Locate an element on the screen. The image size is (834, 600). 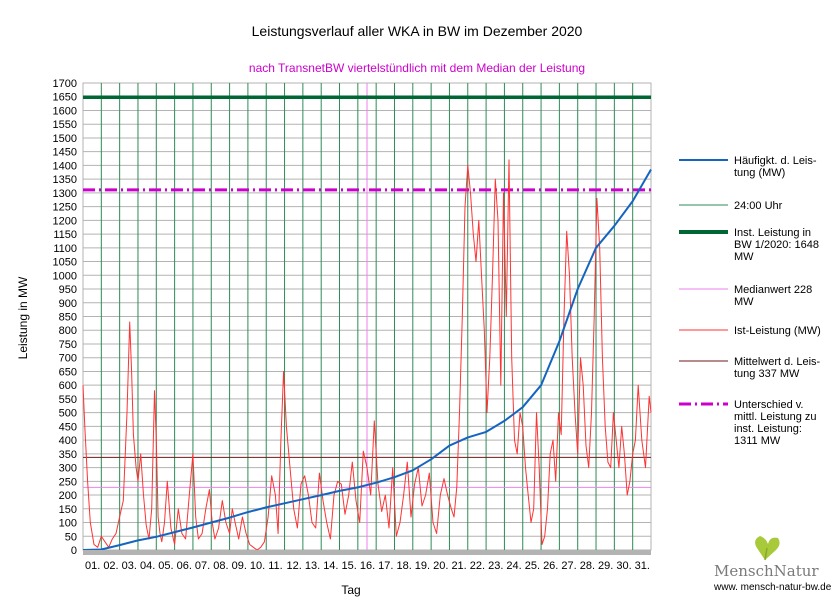
y-axis-label: Leistung in MW is located at coordinates (23, 317).